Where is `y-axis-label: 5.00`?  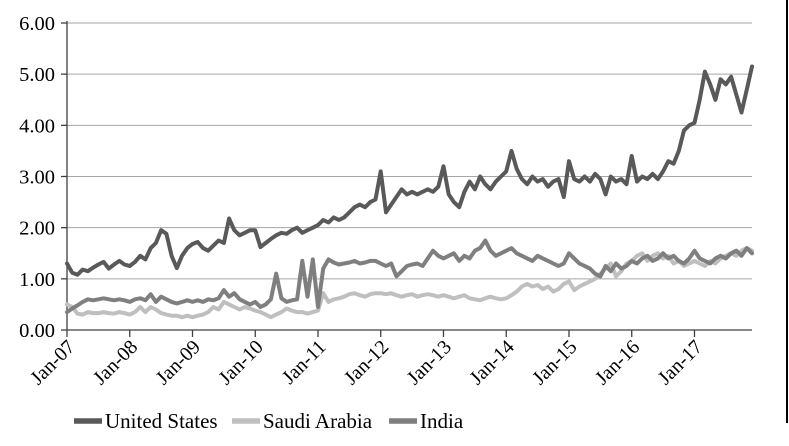
y-axis-label: 5.00 is located at coordinates (37, 75).